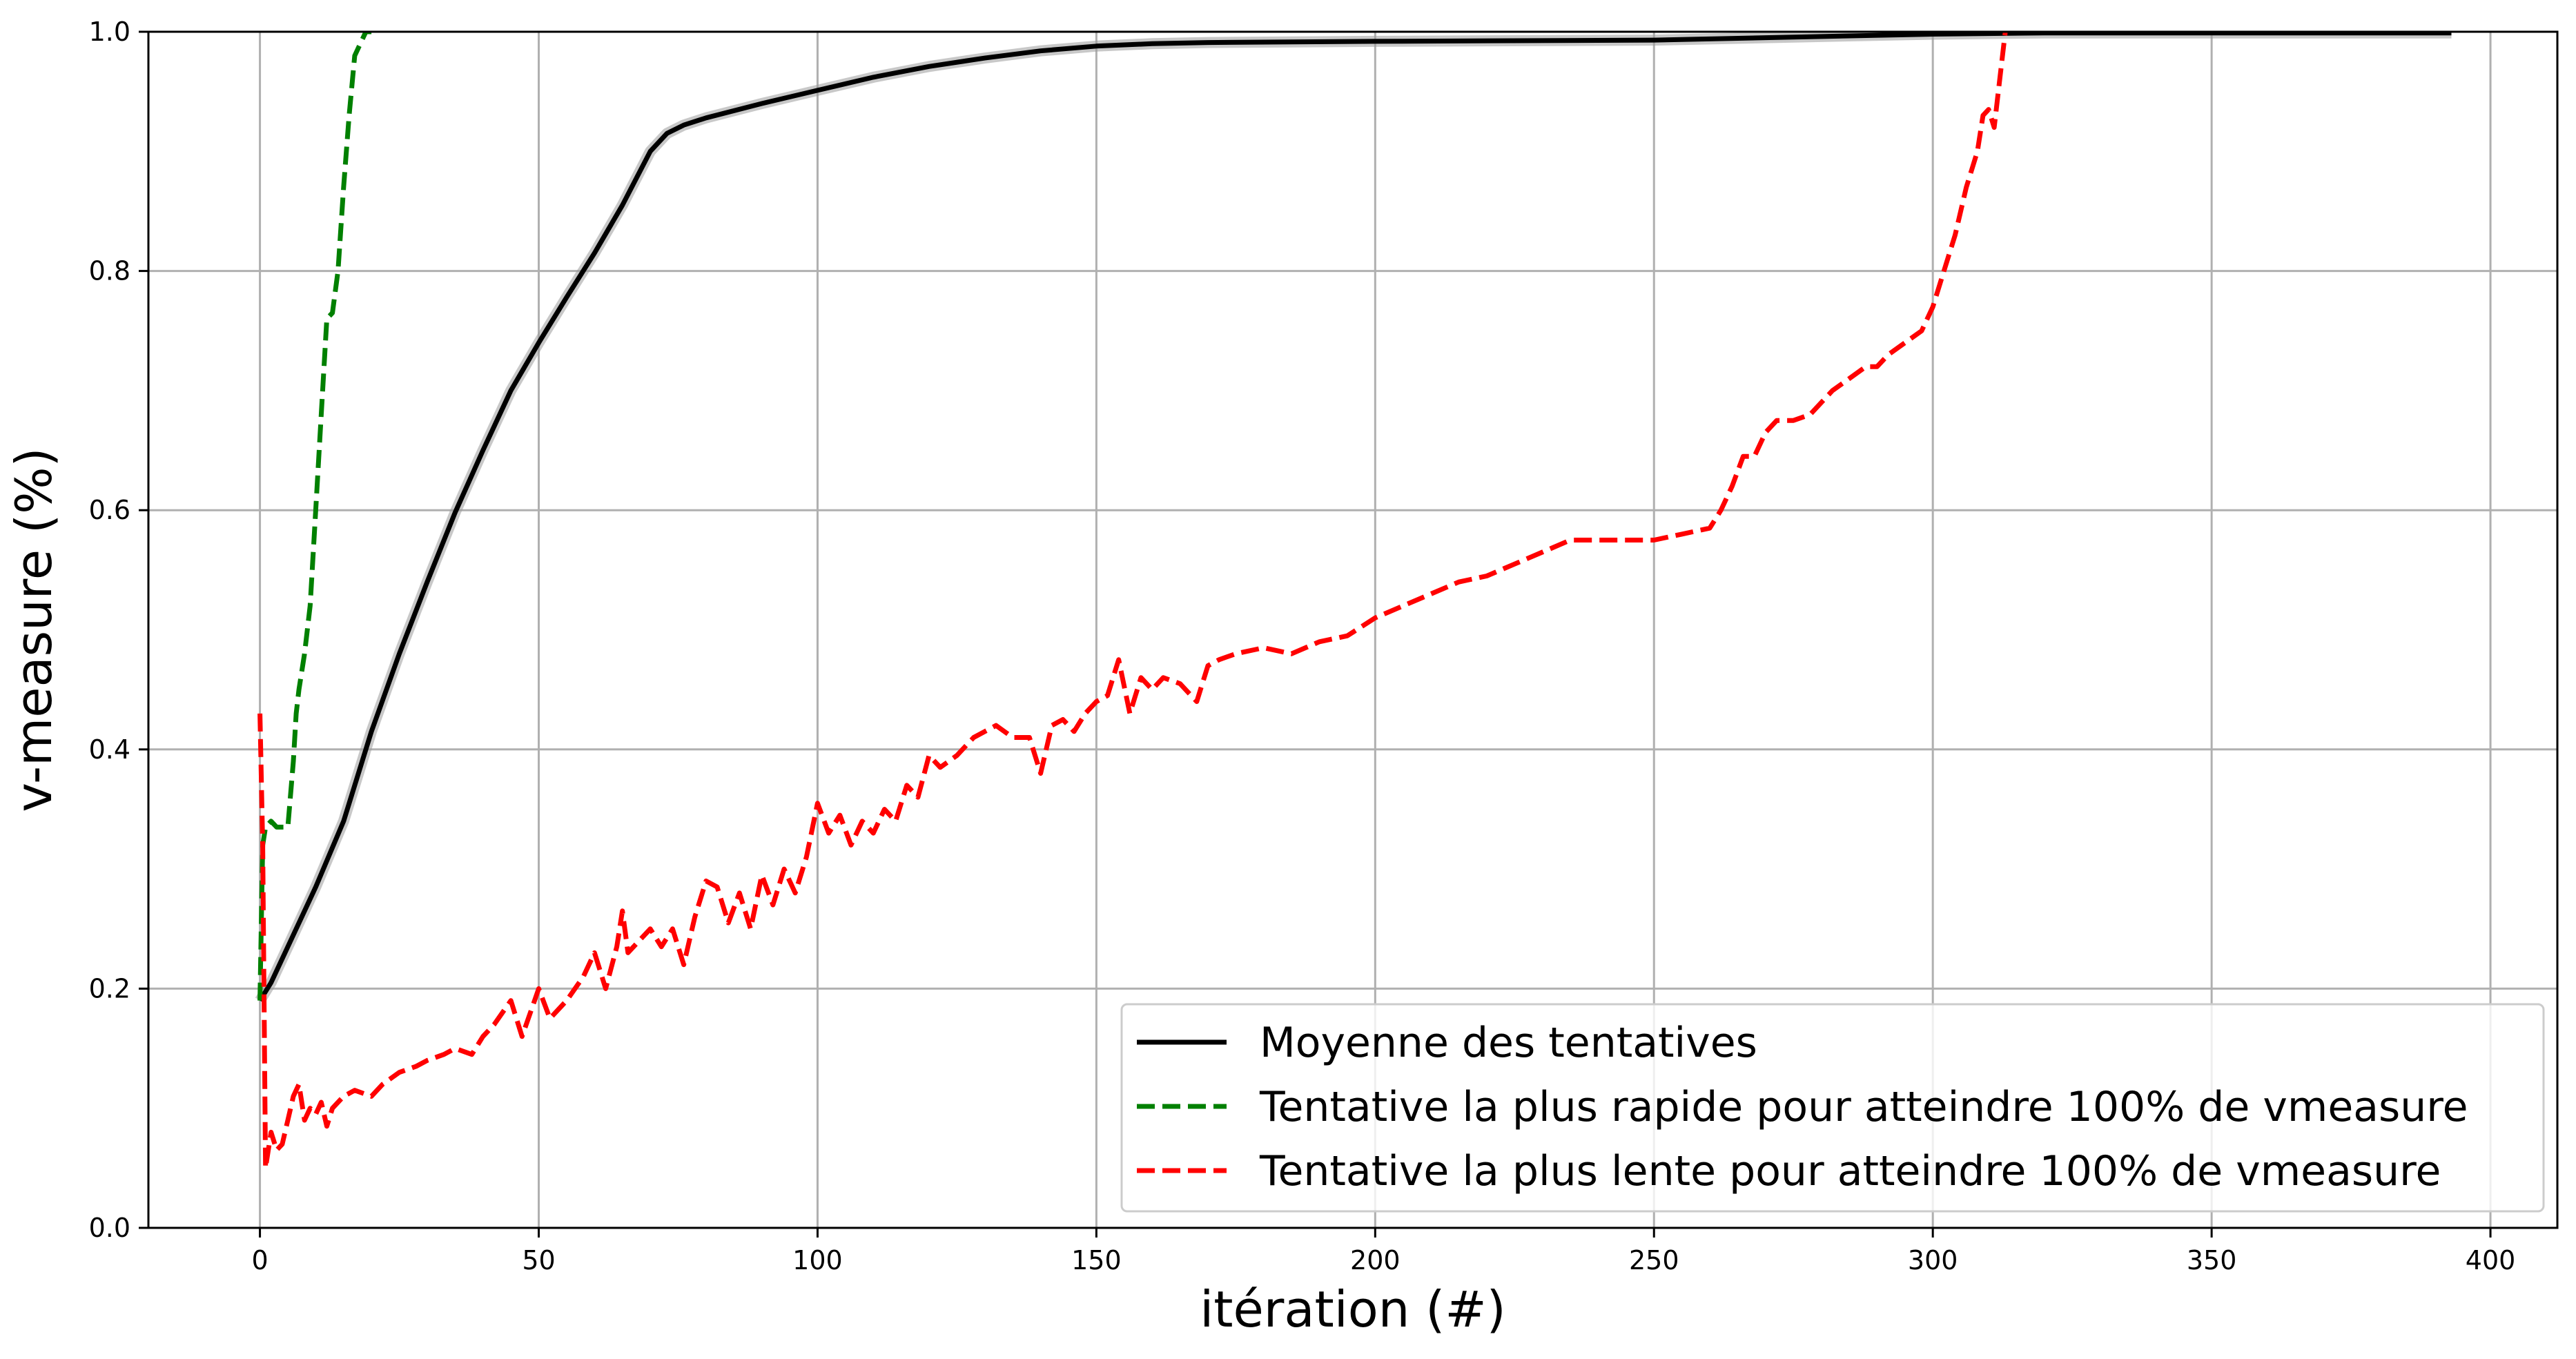 The width and height of the screenshot is (2576, 1359). I want to click on x-tick-label: 200, so click(1375, 1260).